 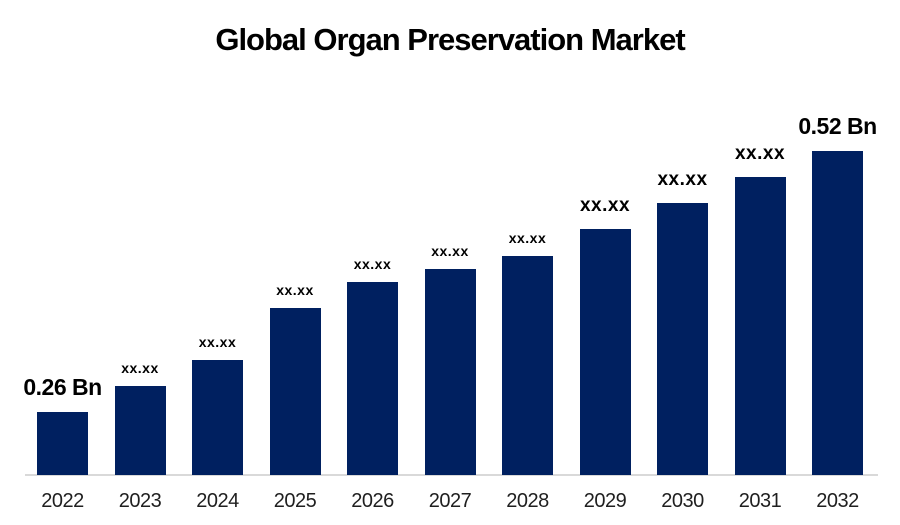 I want to click on x-axis-label-2026: 2026, so click(x=372, y=501).